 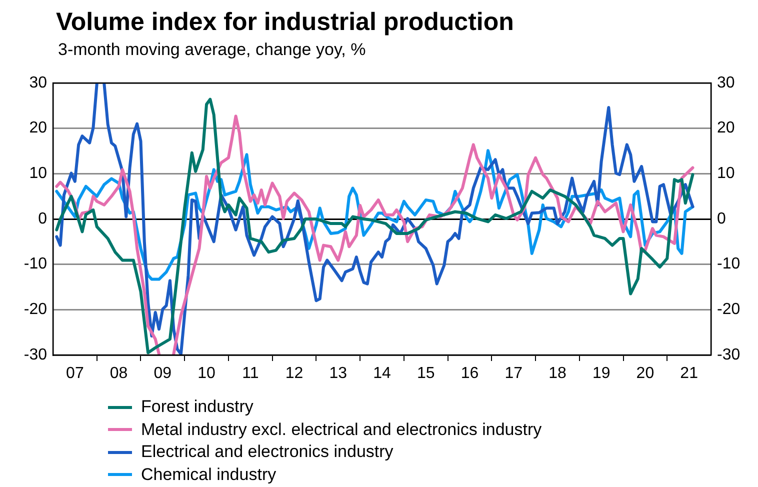 What do you see at coordinates (36, 355) in the screenshot?
I see `y-tick-label: -30` at bounding box center [36, 355].